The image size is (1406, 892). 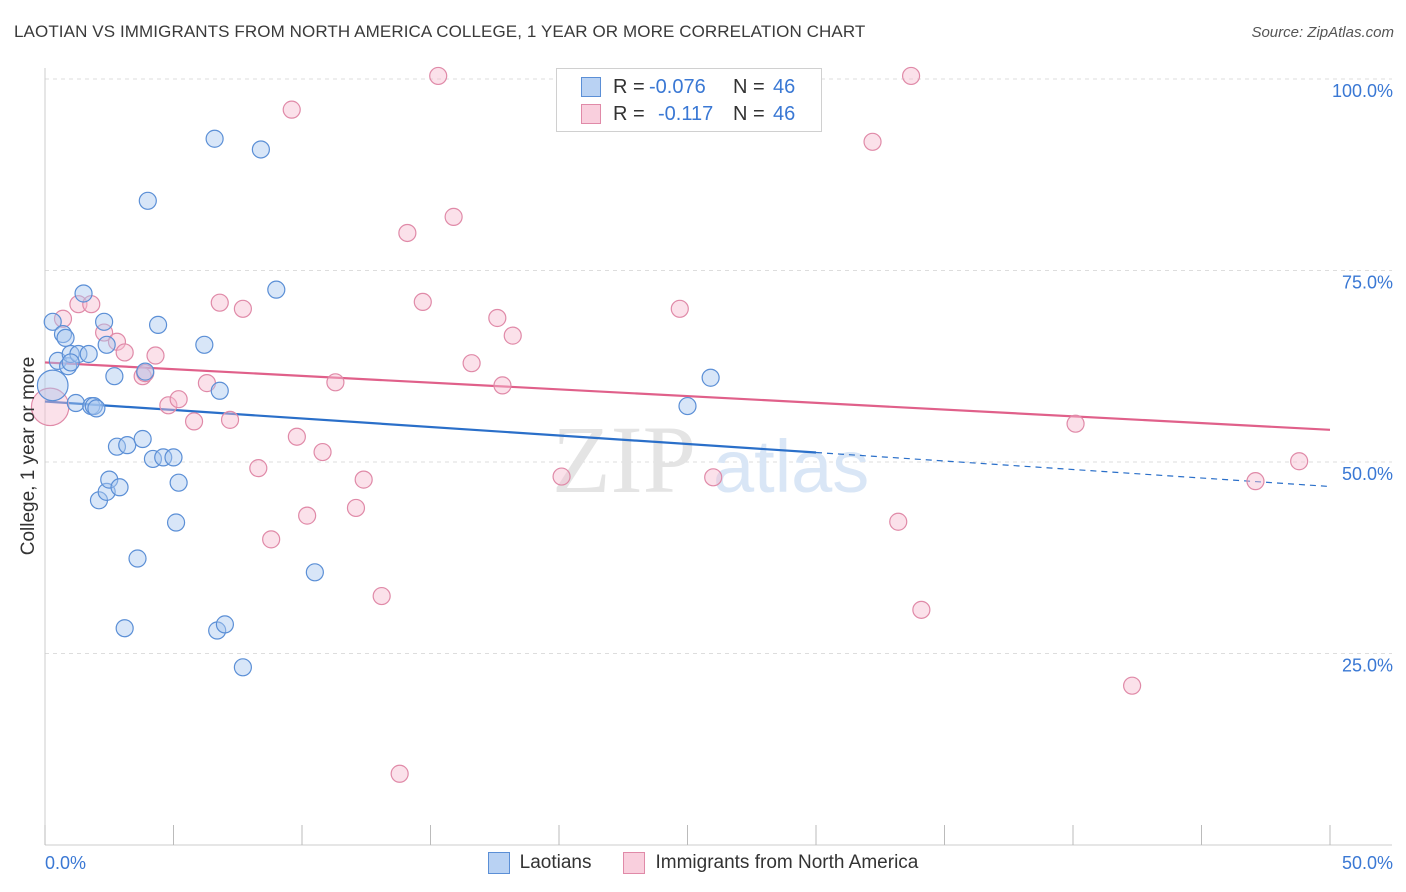 What do you see at coordinates (624, 459) in the screenshot?
I see `watermark-zip: ZIP` at bounding box center [624, 459].